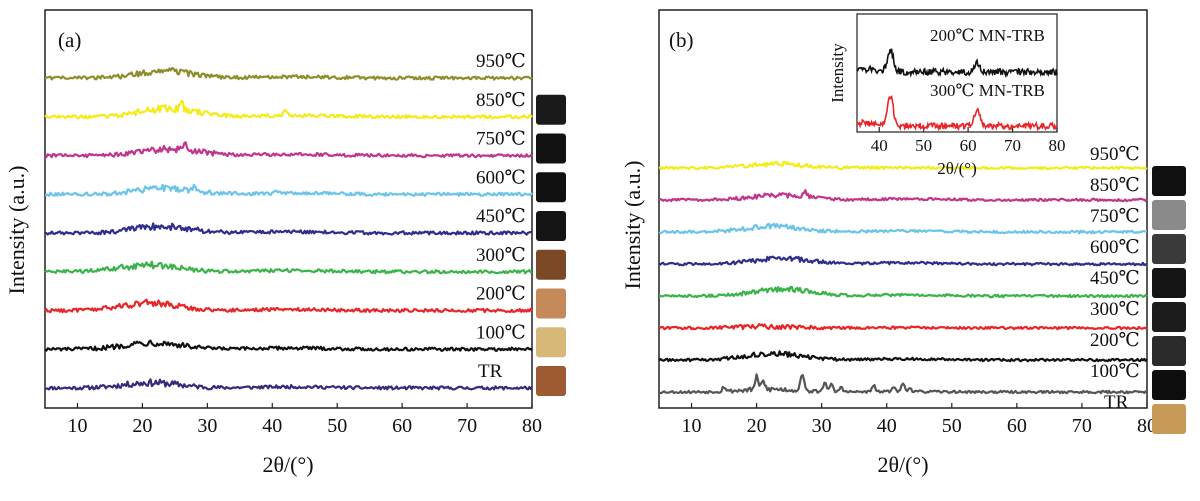  I want to click on panel-b-series-label-950c: 950℃, so click(1115, 154).